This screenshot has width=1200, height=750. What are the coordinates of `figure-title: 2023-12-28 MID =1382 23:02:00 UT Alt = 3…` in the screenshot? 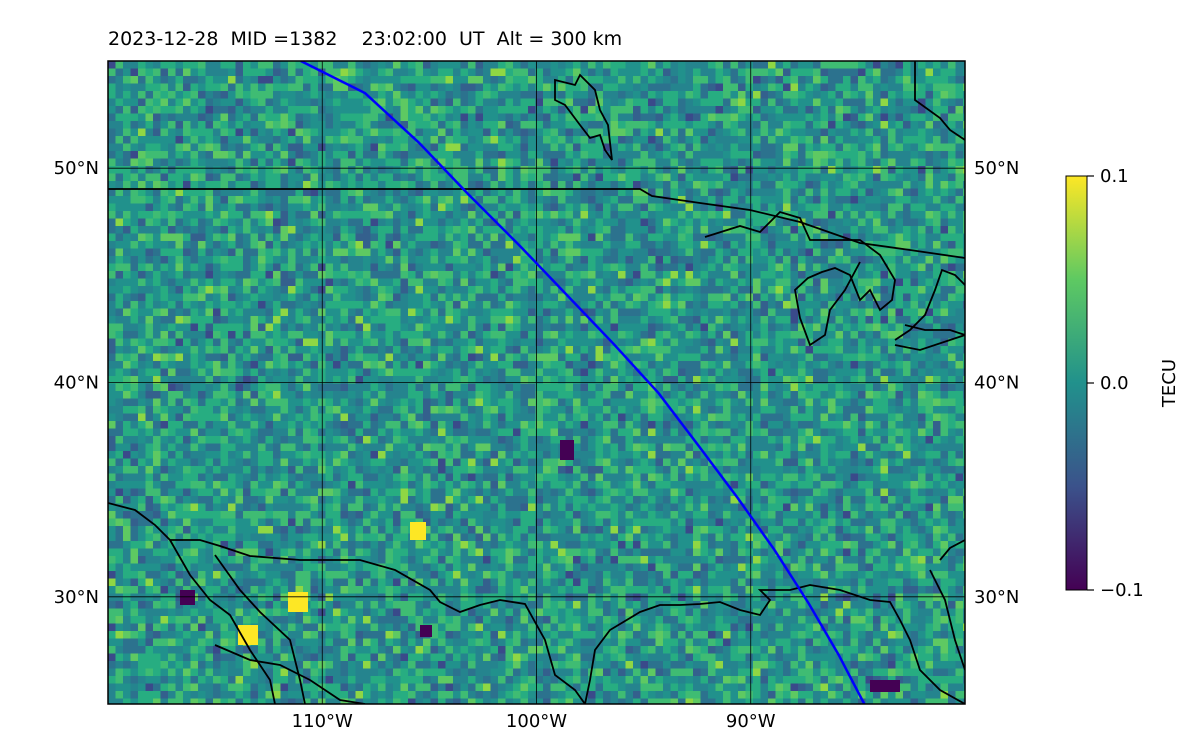 It's located at (365, 39).